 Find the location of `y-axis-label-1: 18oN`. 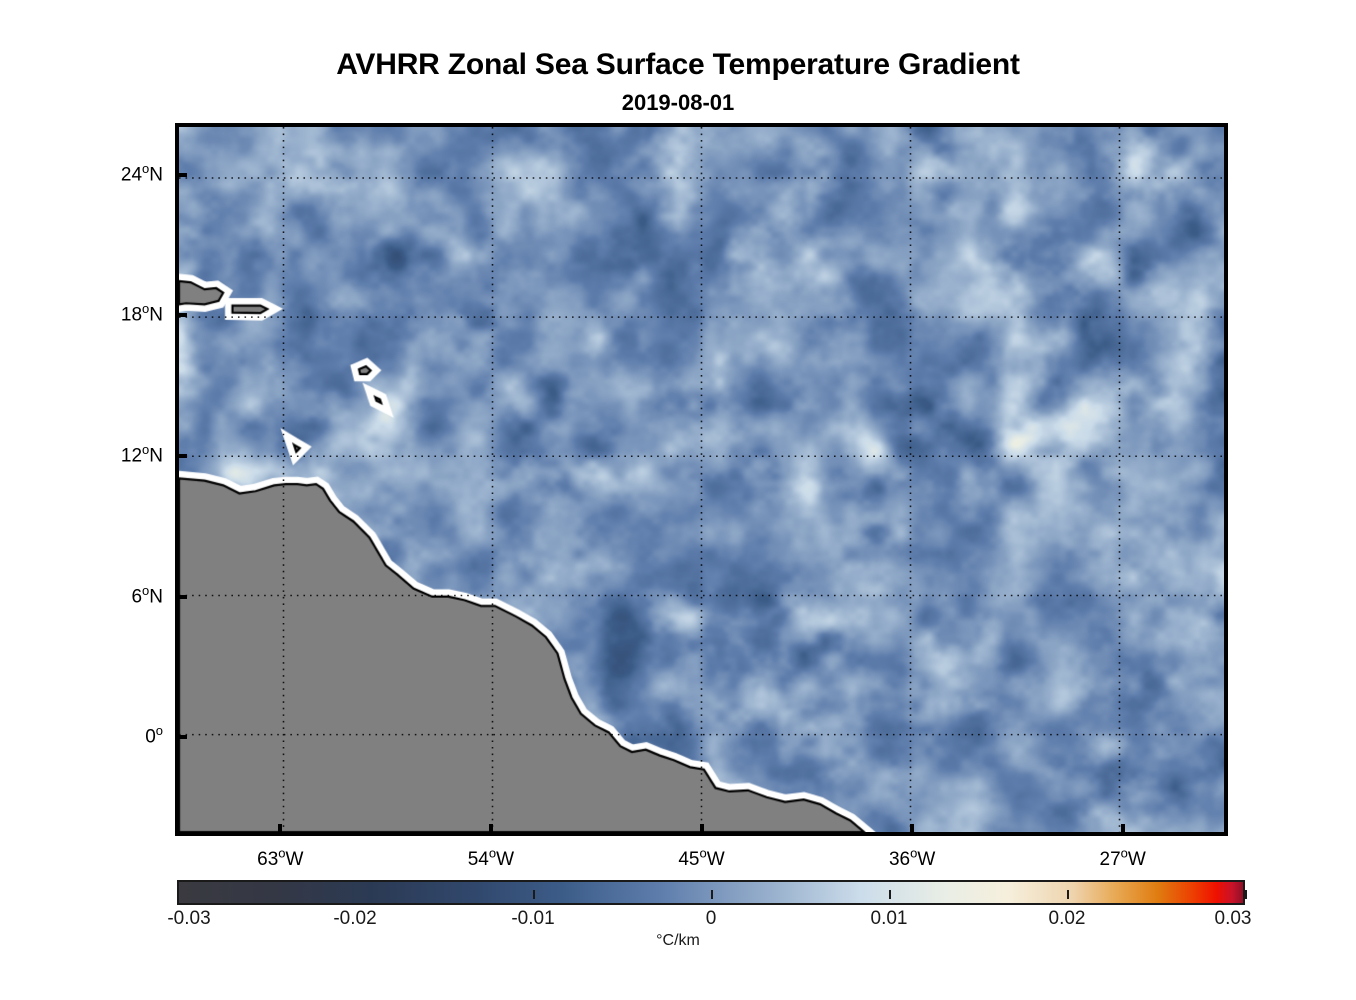

y-axis-label-1: 18oN is located at coordinates (141, 313).